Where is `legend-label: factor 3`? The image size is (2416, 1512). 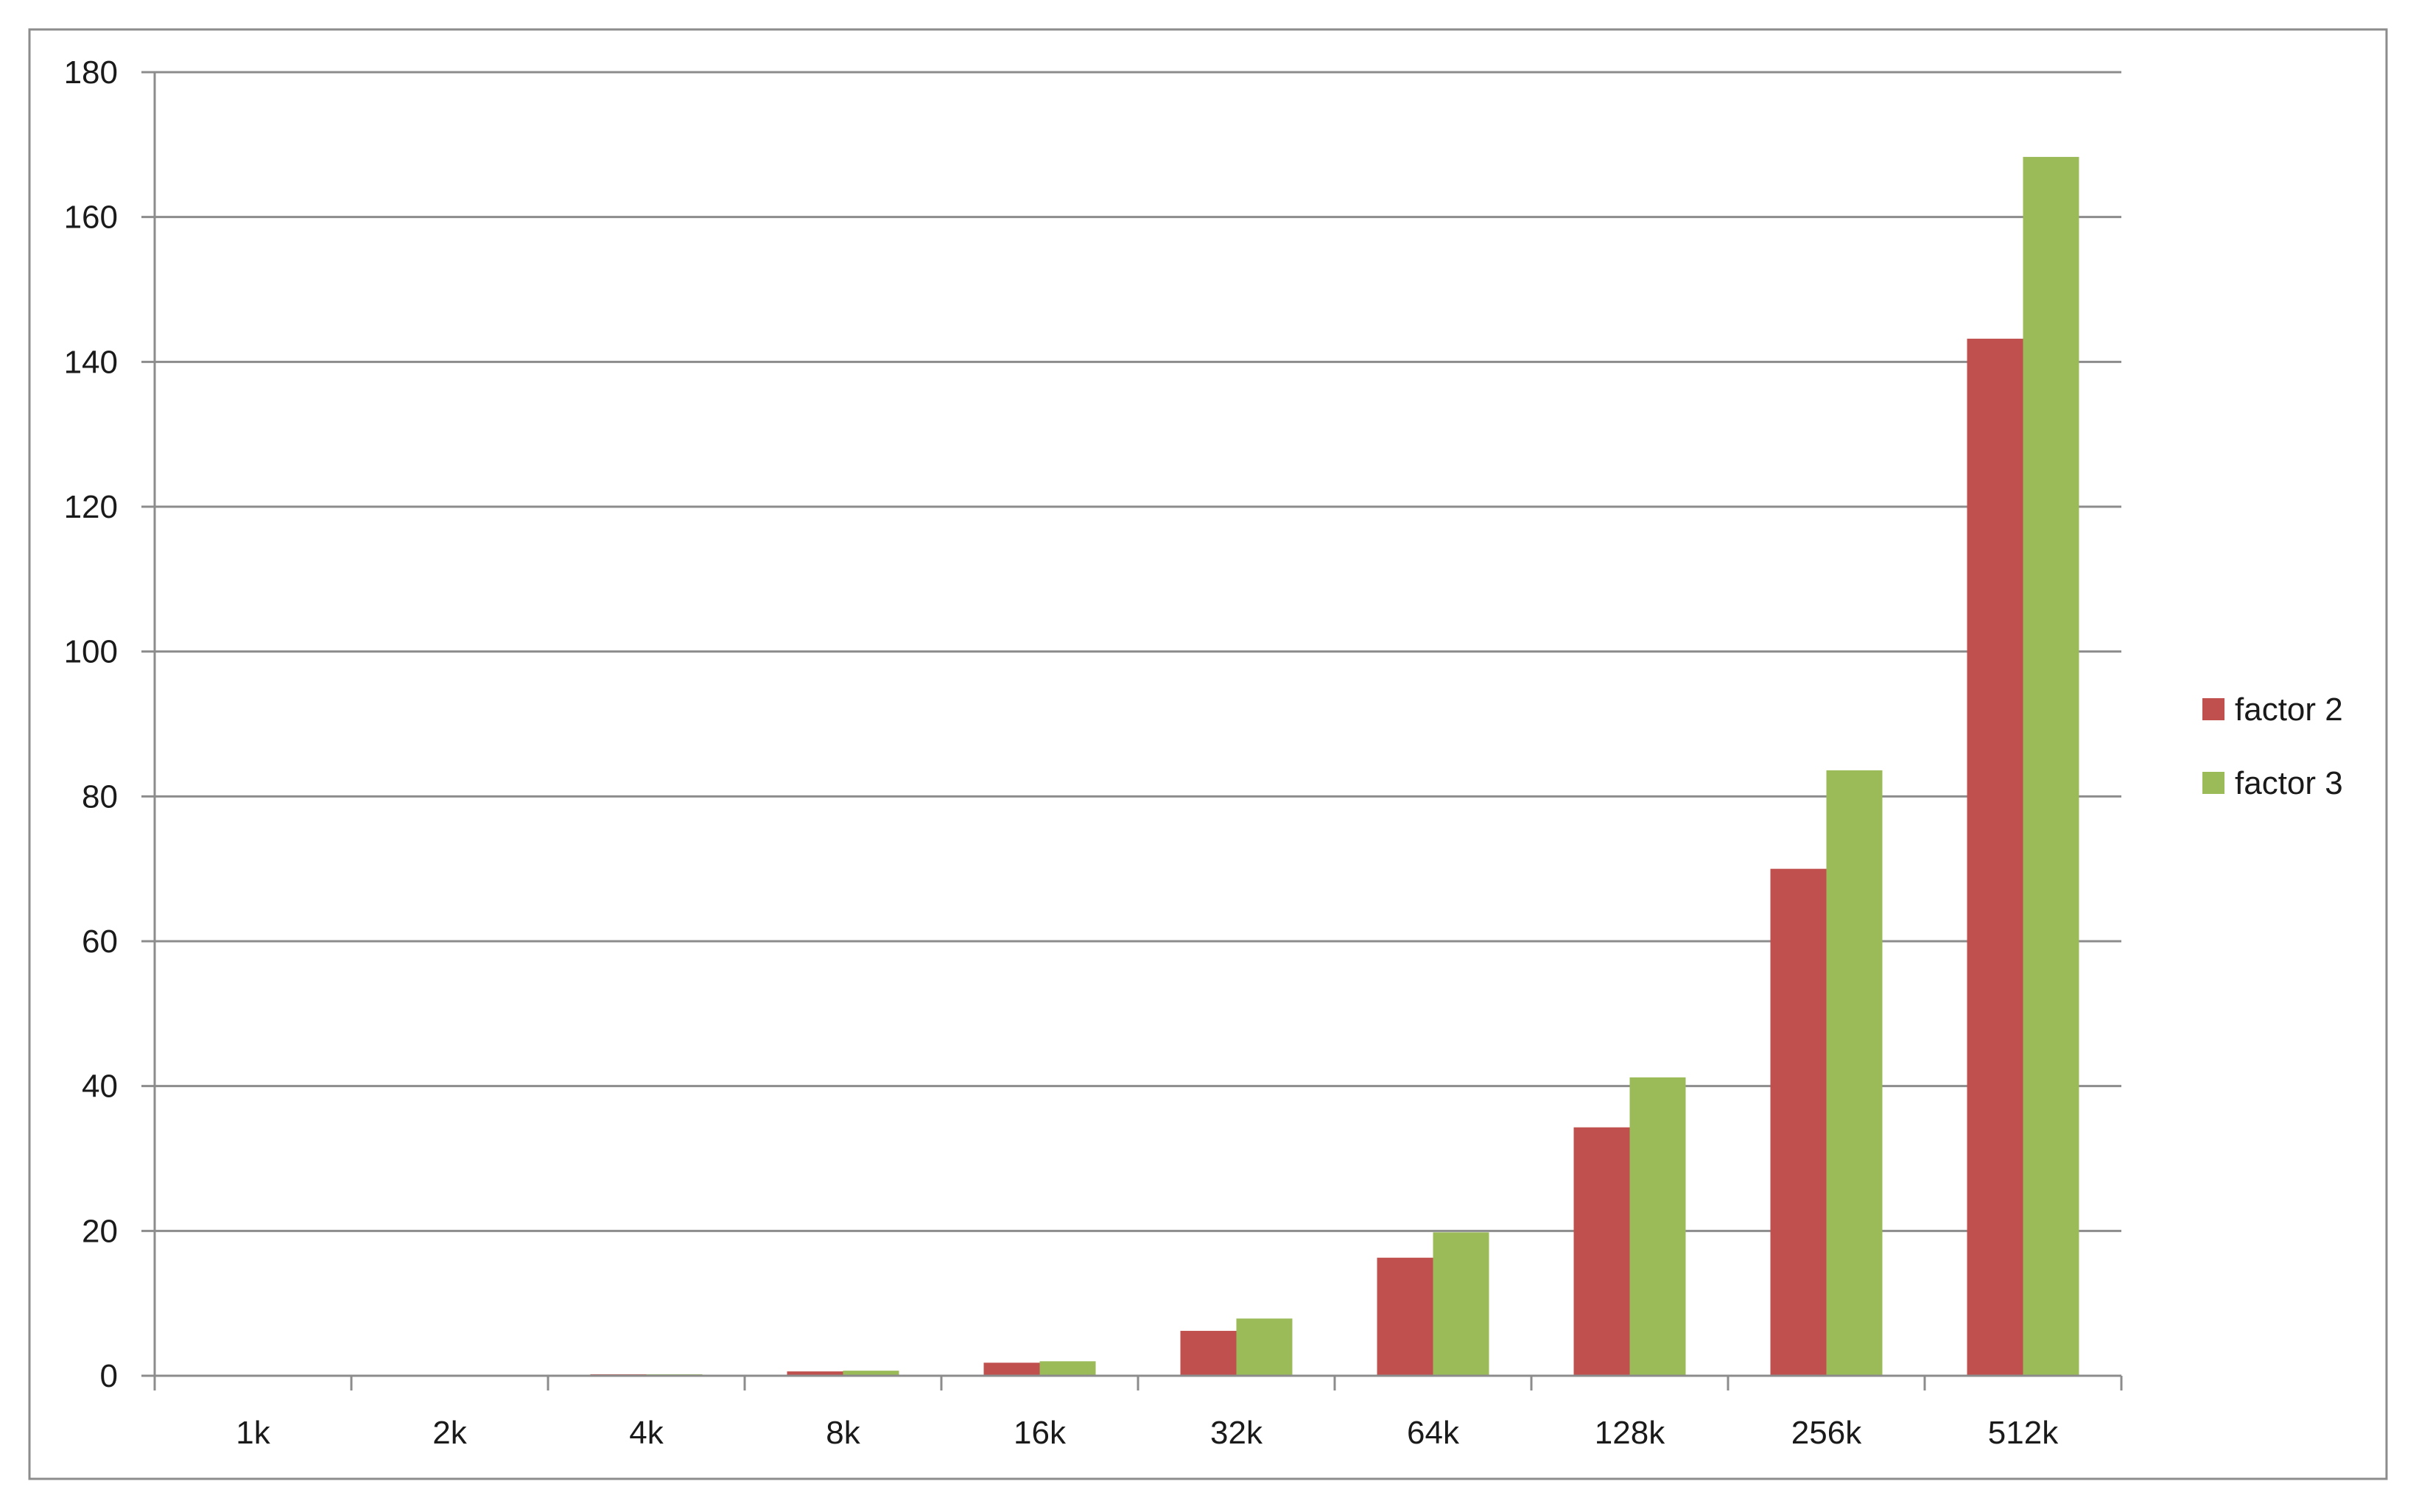
legend-label: factor 3 is located at coordinates (2289, 783).